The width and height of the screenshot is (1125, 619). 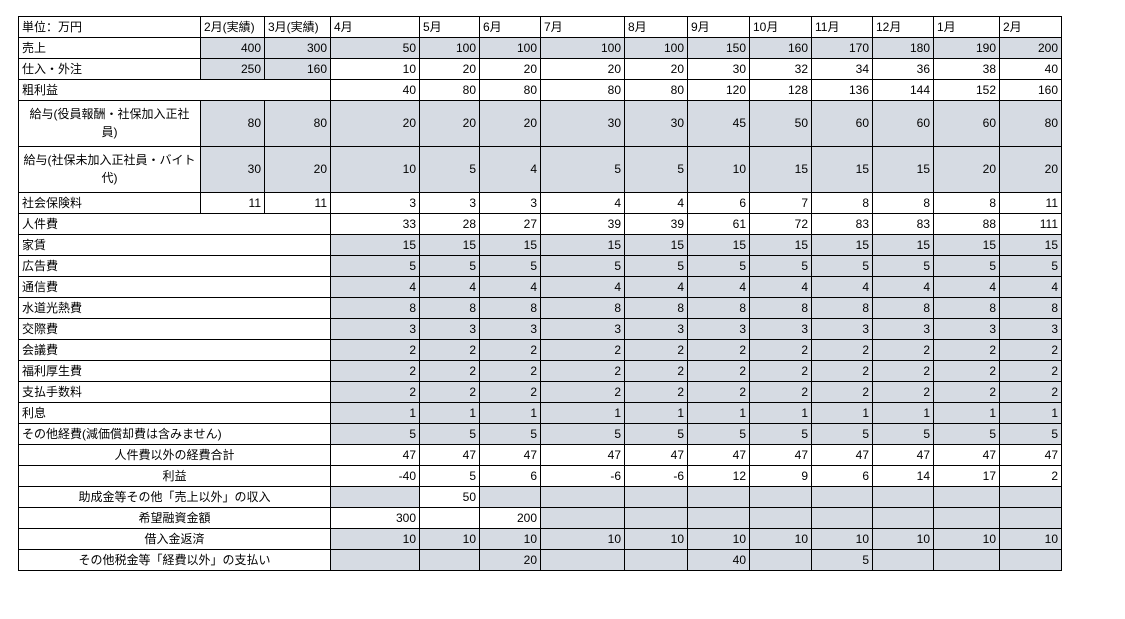 I want to click on value-cell: 250, so click(x=232, y=69).